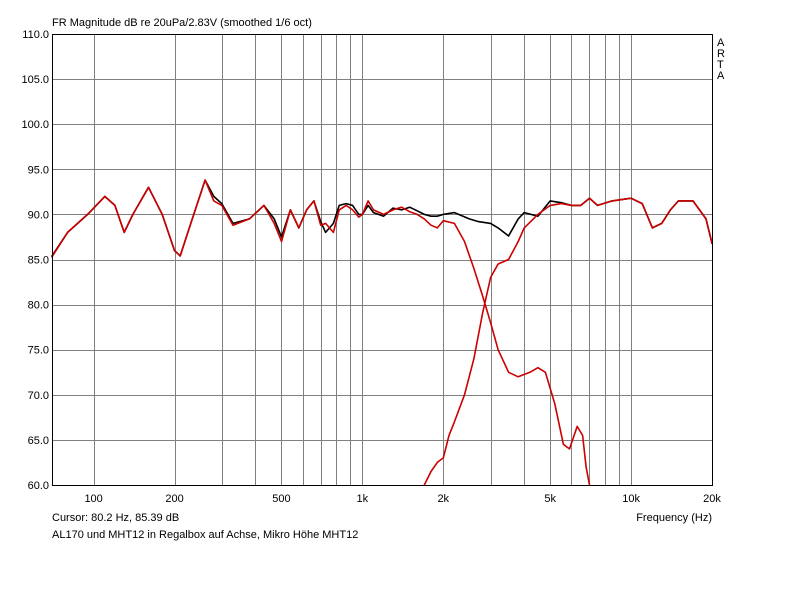  What do you see at coordinates (38, 215) in the screenshot?
I see `y-tick-label: 90.0` at bounding box center [38, 215].